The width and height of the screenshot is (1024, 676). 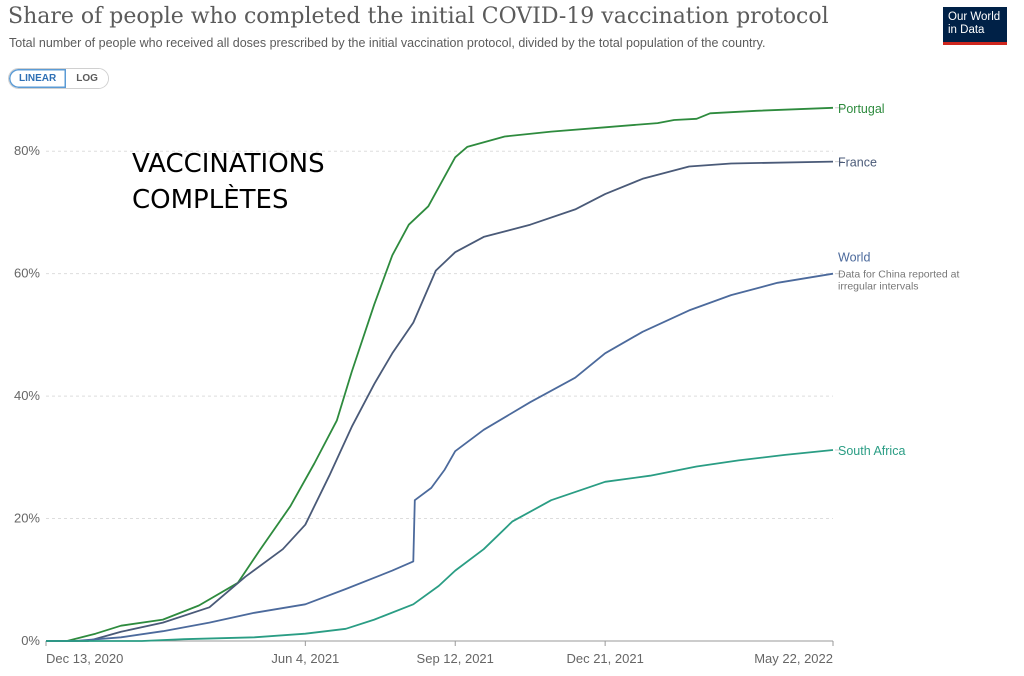 What do you see at coordinates (305, 658) in the screenshot?
I see `x-tick-label: Jun 4, 2021` at bounding box center [305, 658].